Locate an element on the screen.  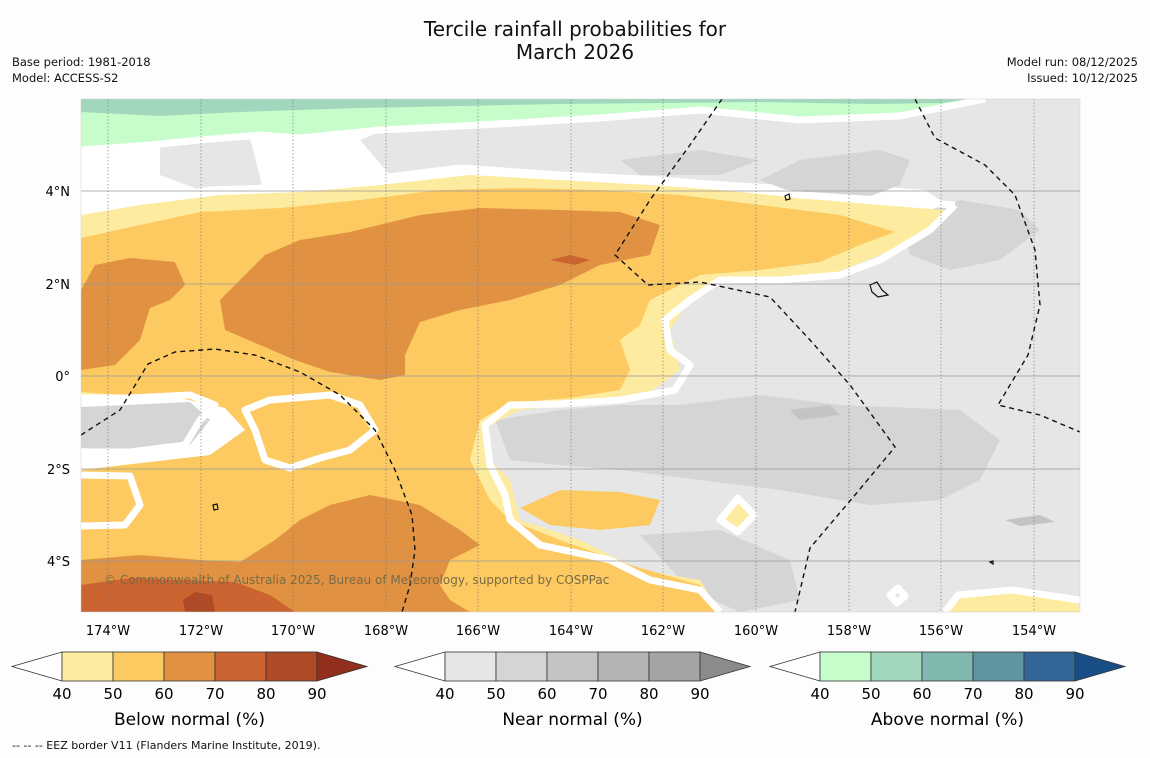
below-normal-80-patch-south is located at coordinates (199, 602).